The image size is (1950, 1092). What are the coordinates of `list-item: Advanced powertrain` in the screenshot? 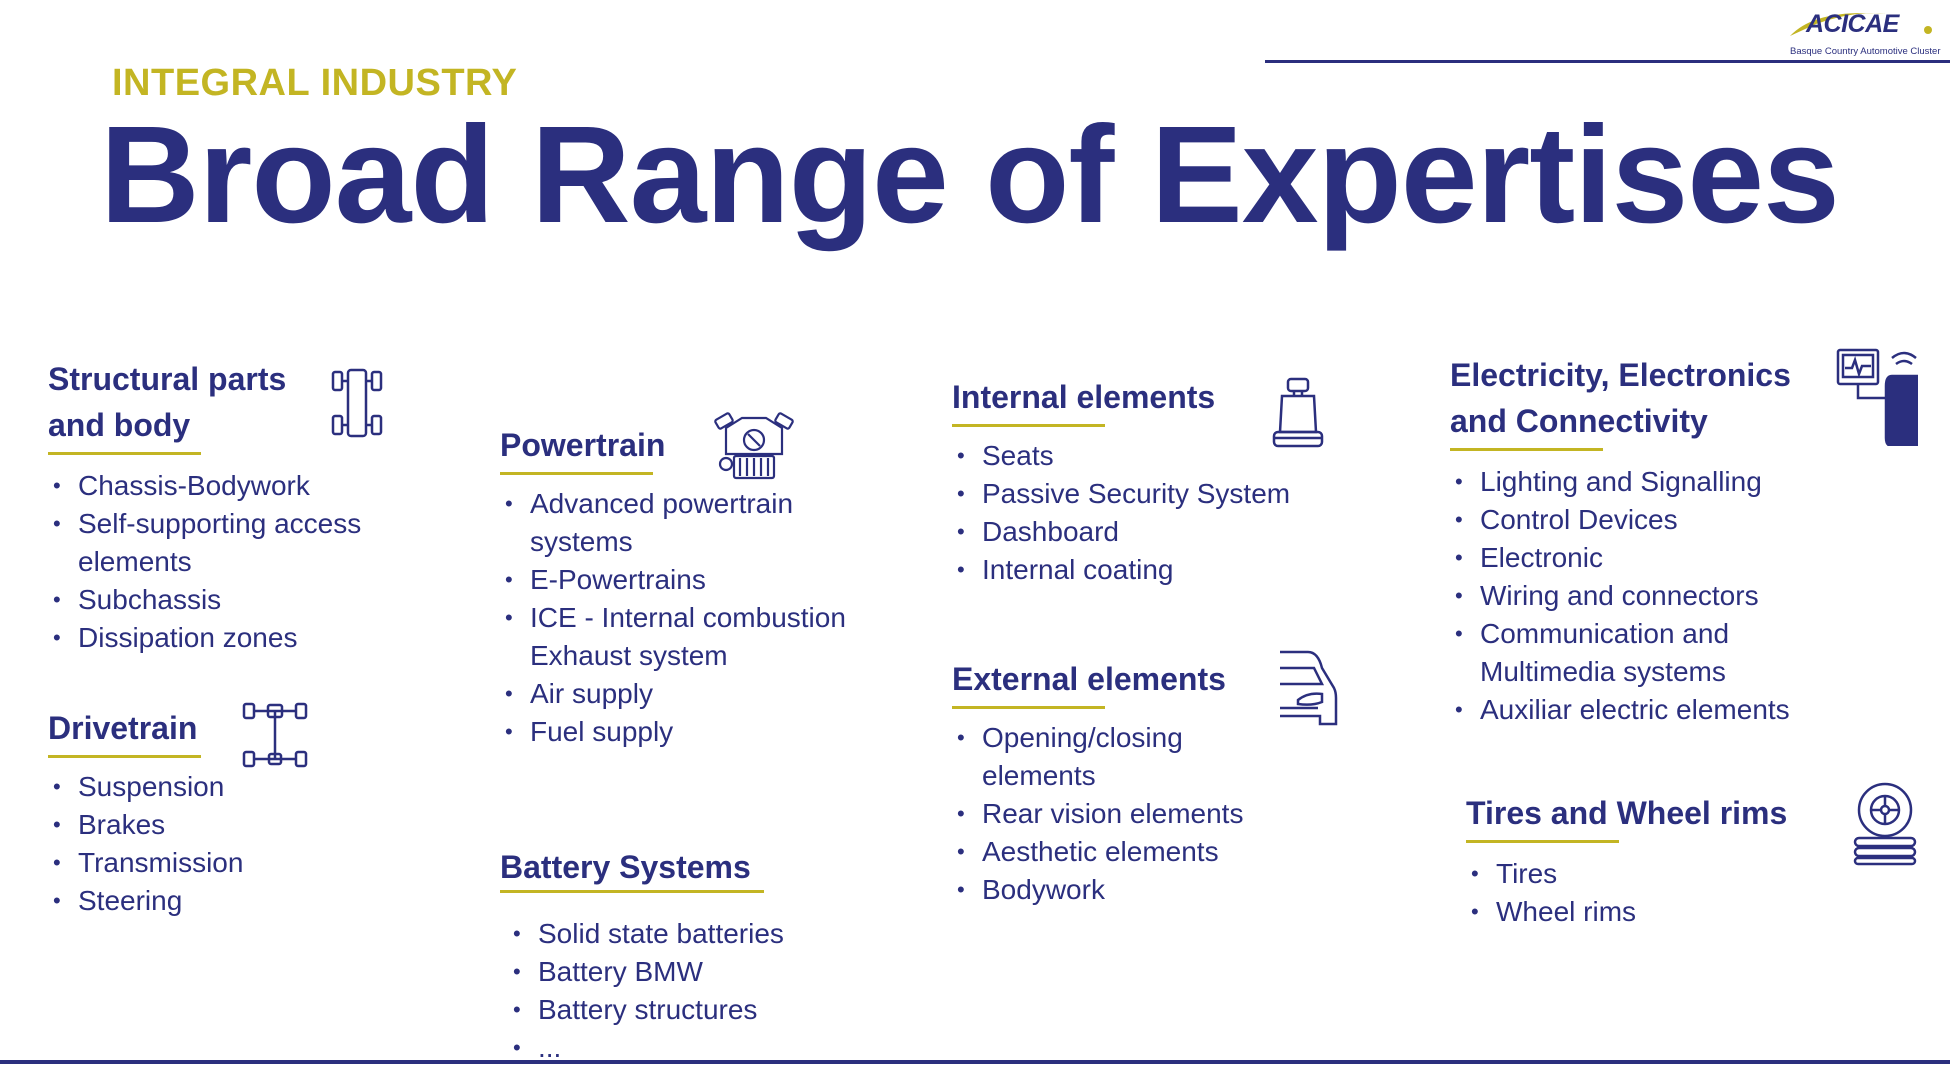 It's located at (673, 504).